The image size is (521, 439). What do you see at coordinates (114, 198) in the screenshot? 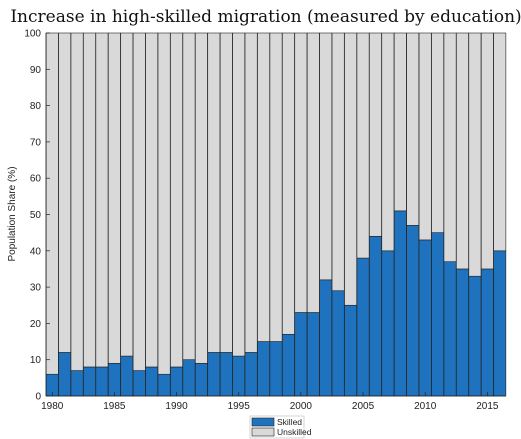
I see `bar-unskilled-1985` at bounding box center [114, 198].